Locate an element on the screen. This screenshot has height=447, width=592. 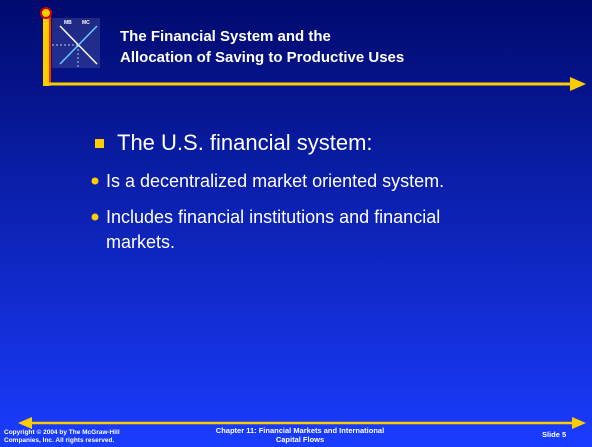
bullet-text: The U.S. financial system: is located at coordinates (245, 142).